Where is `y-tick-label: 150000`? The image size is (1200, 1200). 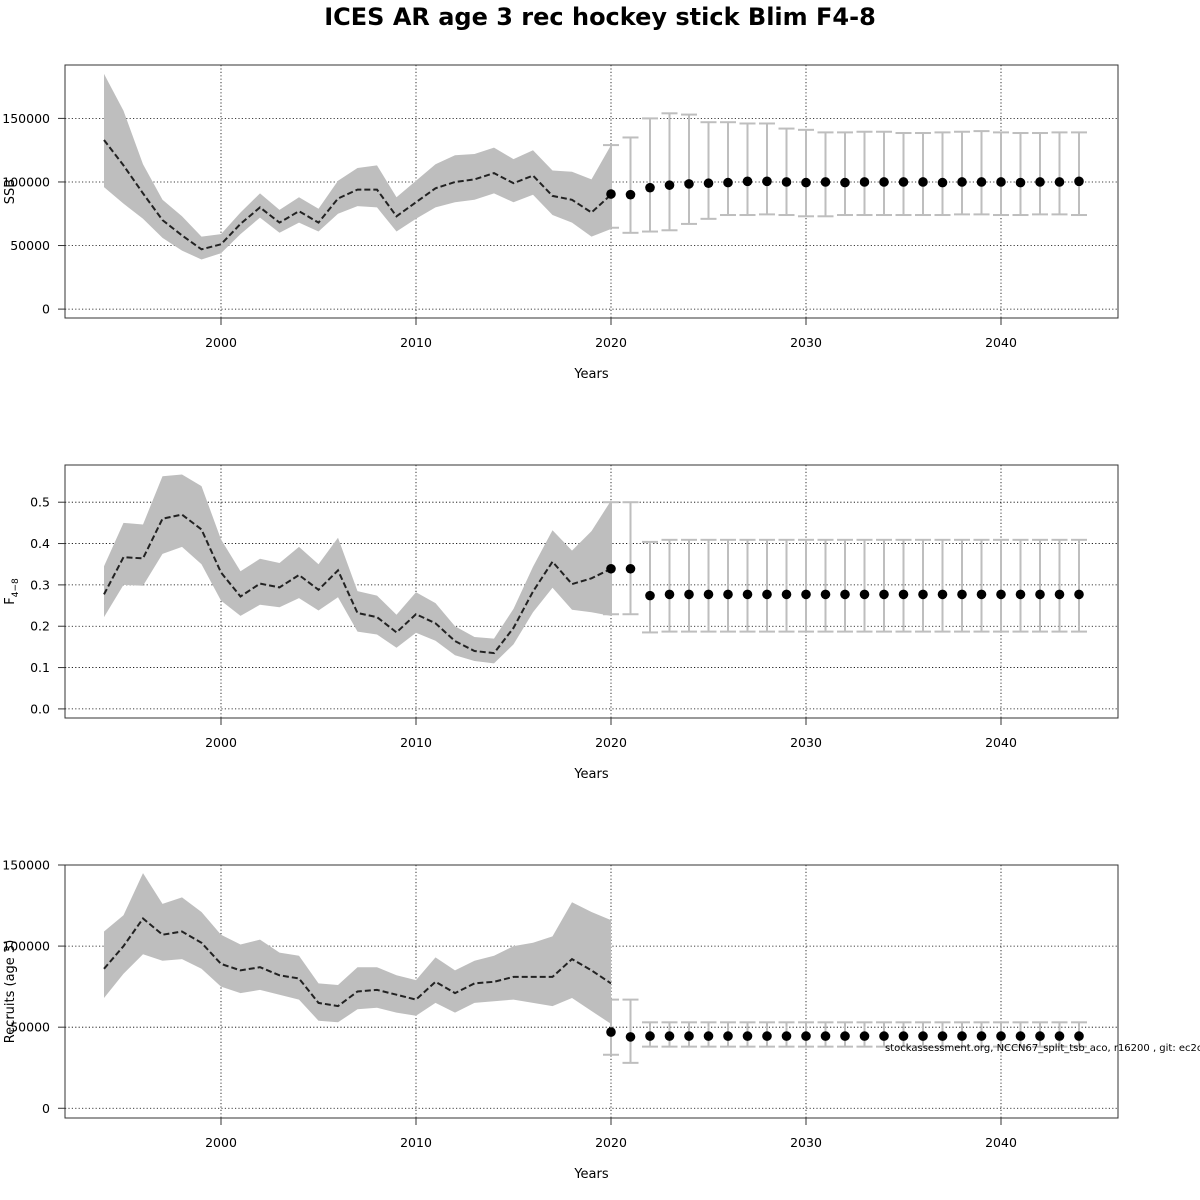 y-tick-label: 150000 is located at coordinates (26, 865).